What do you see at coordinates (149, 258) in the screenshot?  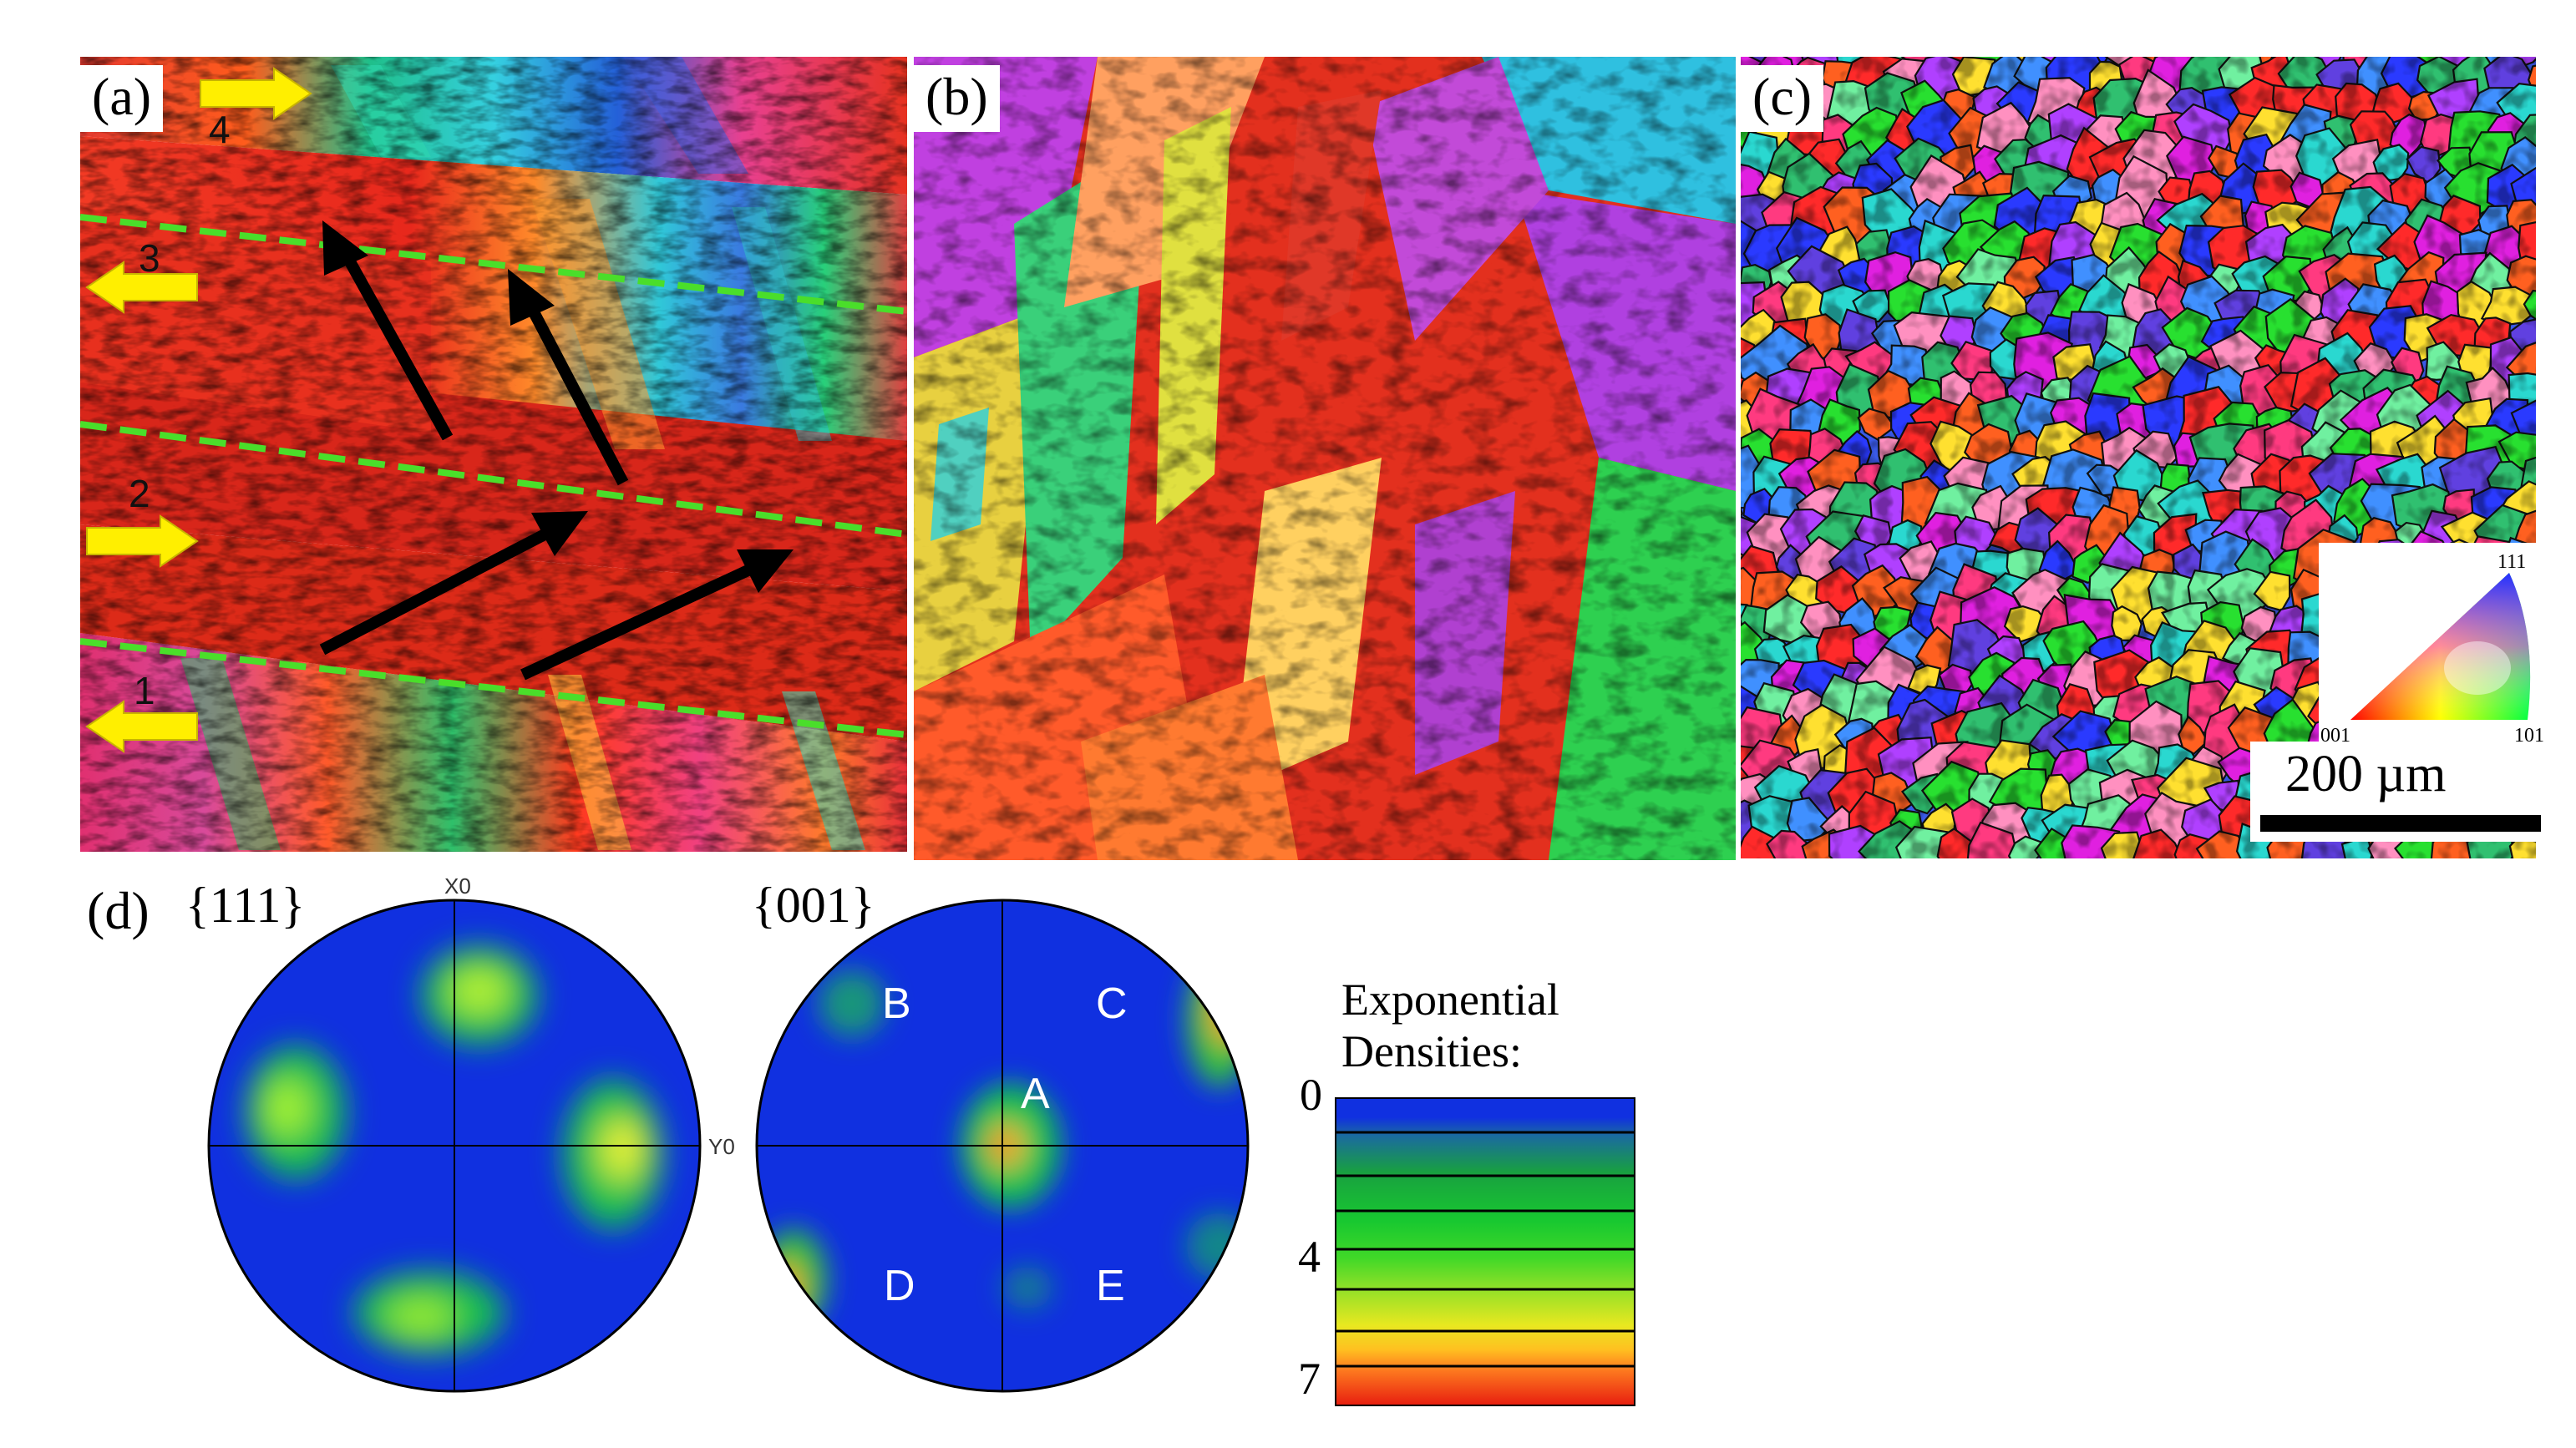 I see `layer-number-3: 3` at bounding box center [149, 258].